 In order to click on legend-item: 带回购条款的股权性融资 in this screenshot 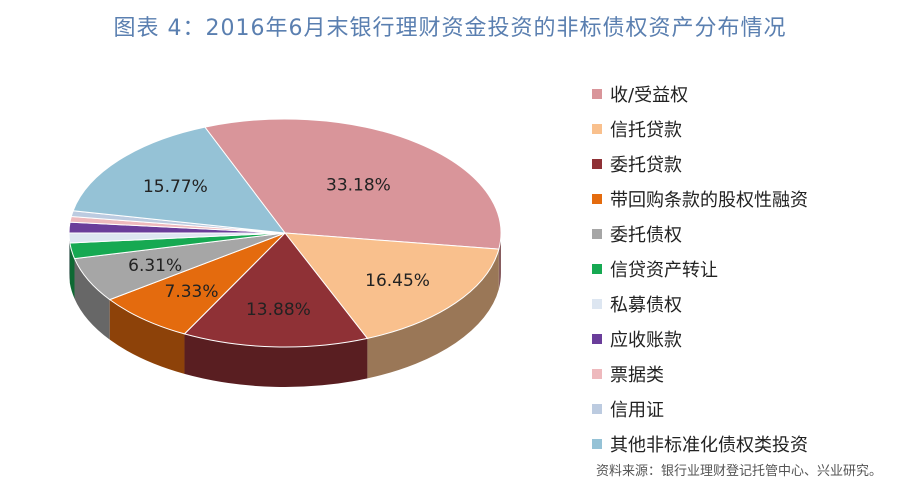, I will do `click(700, 198)`.